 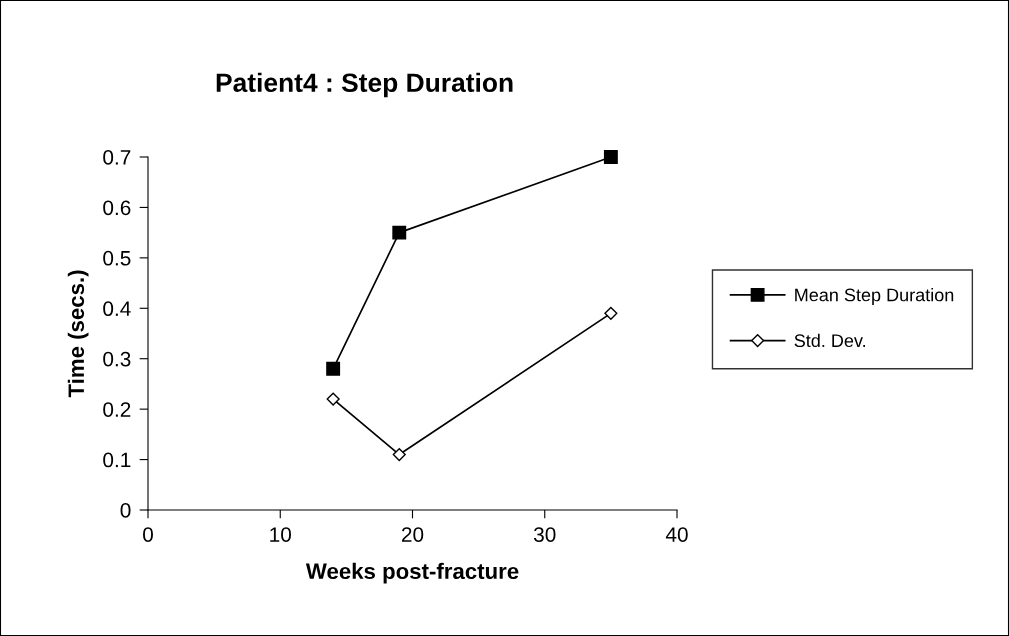 I want to click on y-tick-label: 0, so click(x=125, y=510).